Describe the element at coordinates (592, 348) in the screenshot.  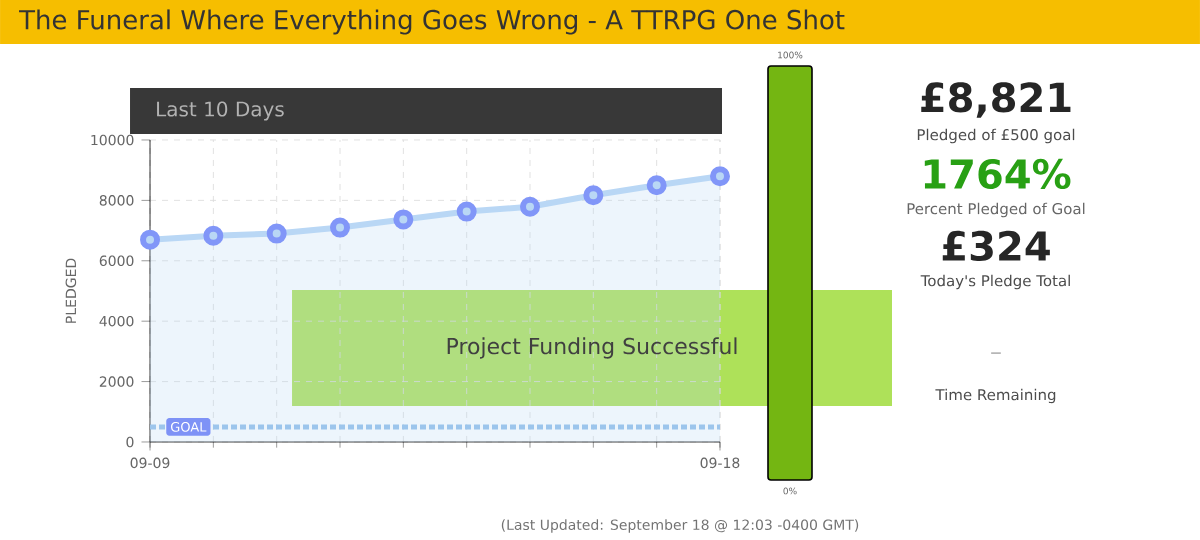
I see `annotation: Project Funding Successful` at that location.